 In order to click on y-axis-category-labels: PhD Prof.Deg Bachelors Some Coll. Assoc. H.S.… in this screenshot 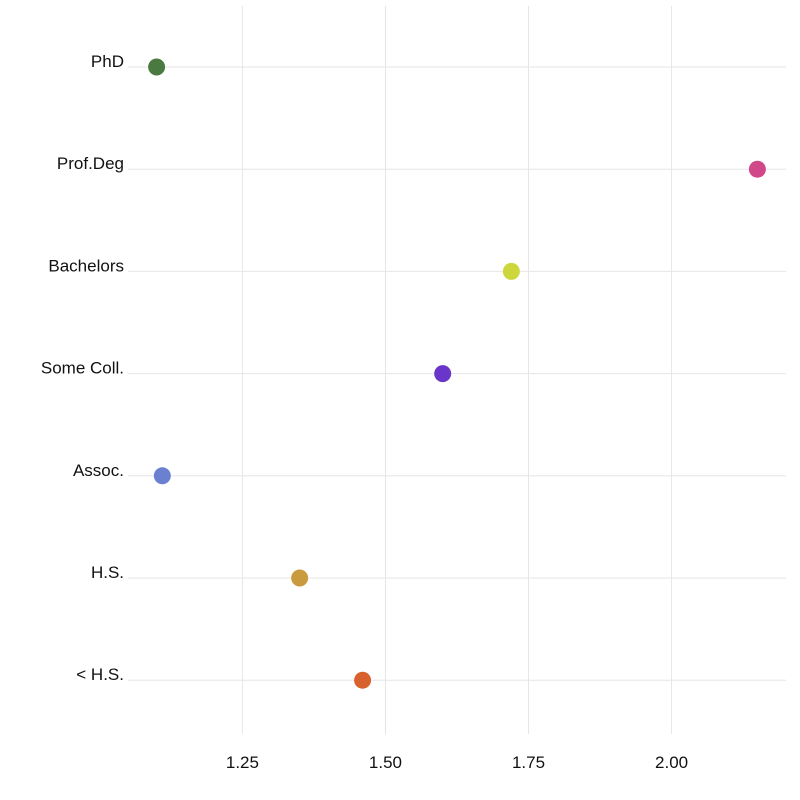, I will do `click(82, 368)`.